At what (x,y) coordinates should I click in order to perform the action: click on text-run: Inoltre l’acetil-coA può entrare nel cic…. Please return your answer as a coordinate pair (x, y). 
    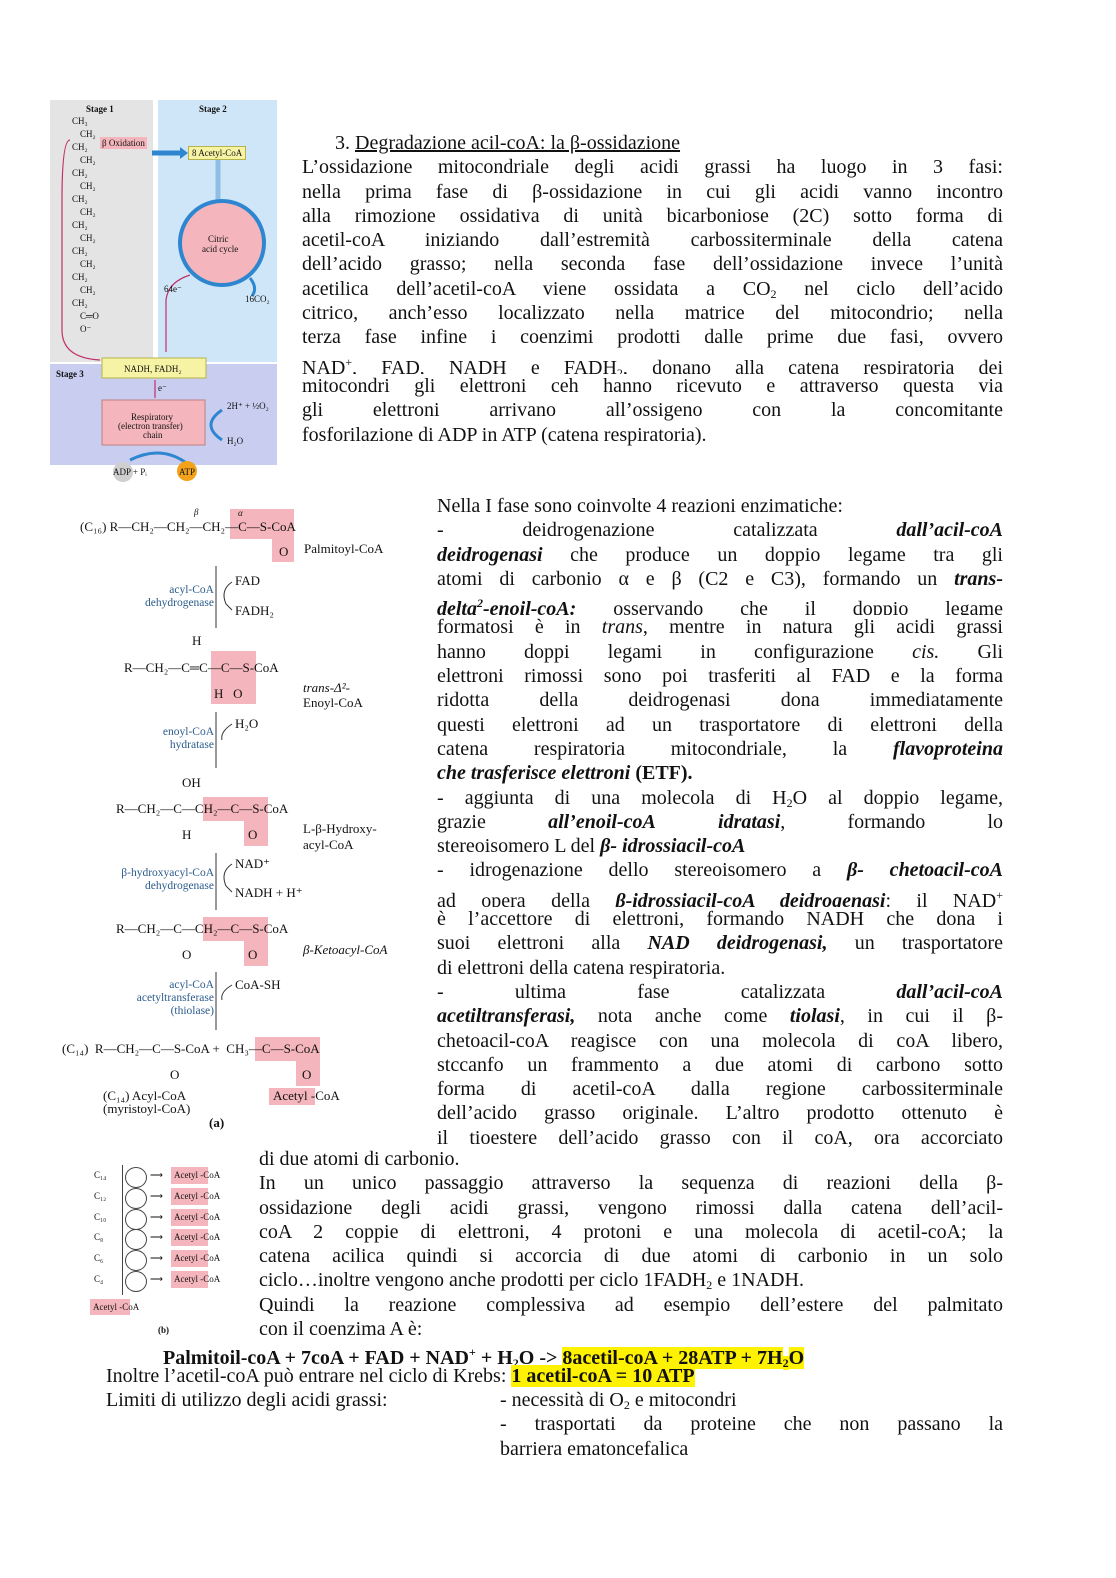
    Looking at the image, I should click on (309, 1376).